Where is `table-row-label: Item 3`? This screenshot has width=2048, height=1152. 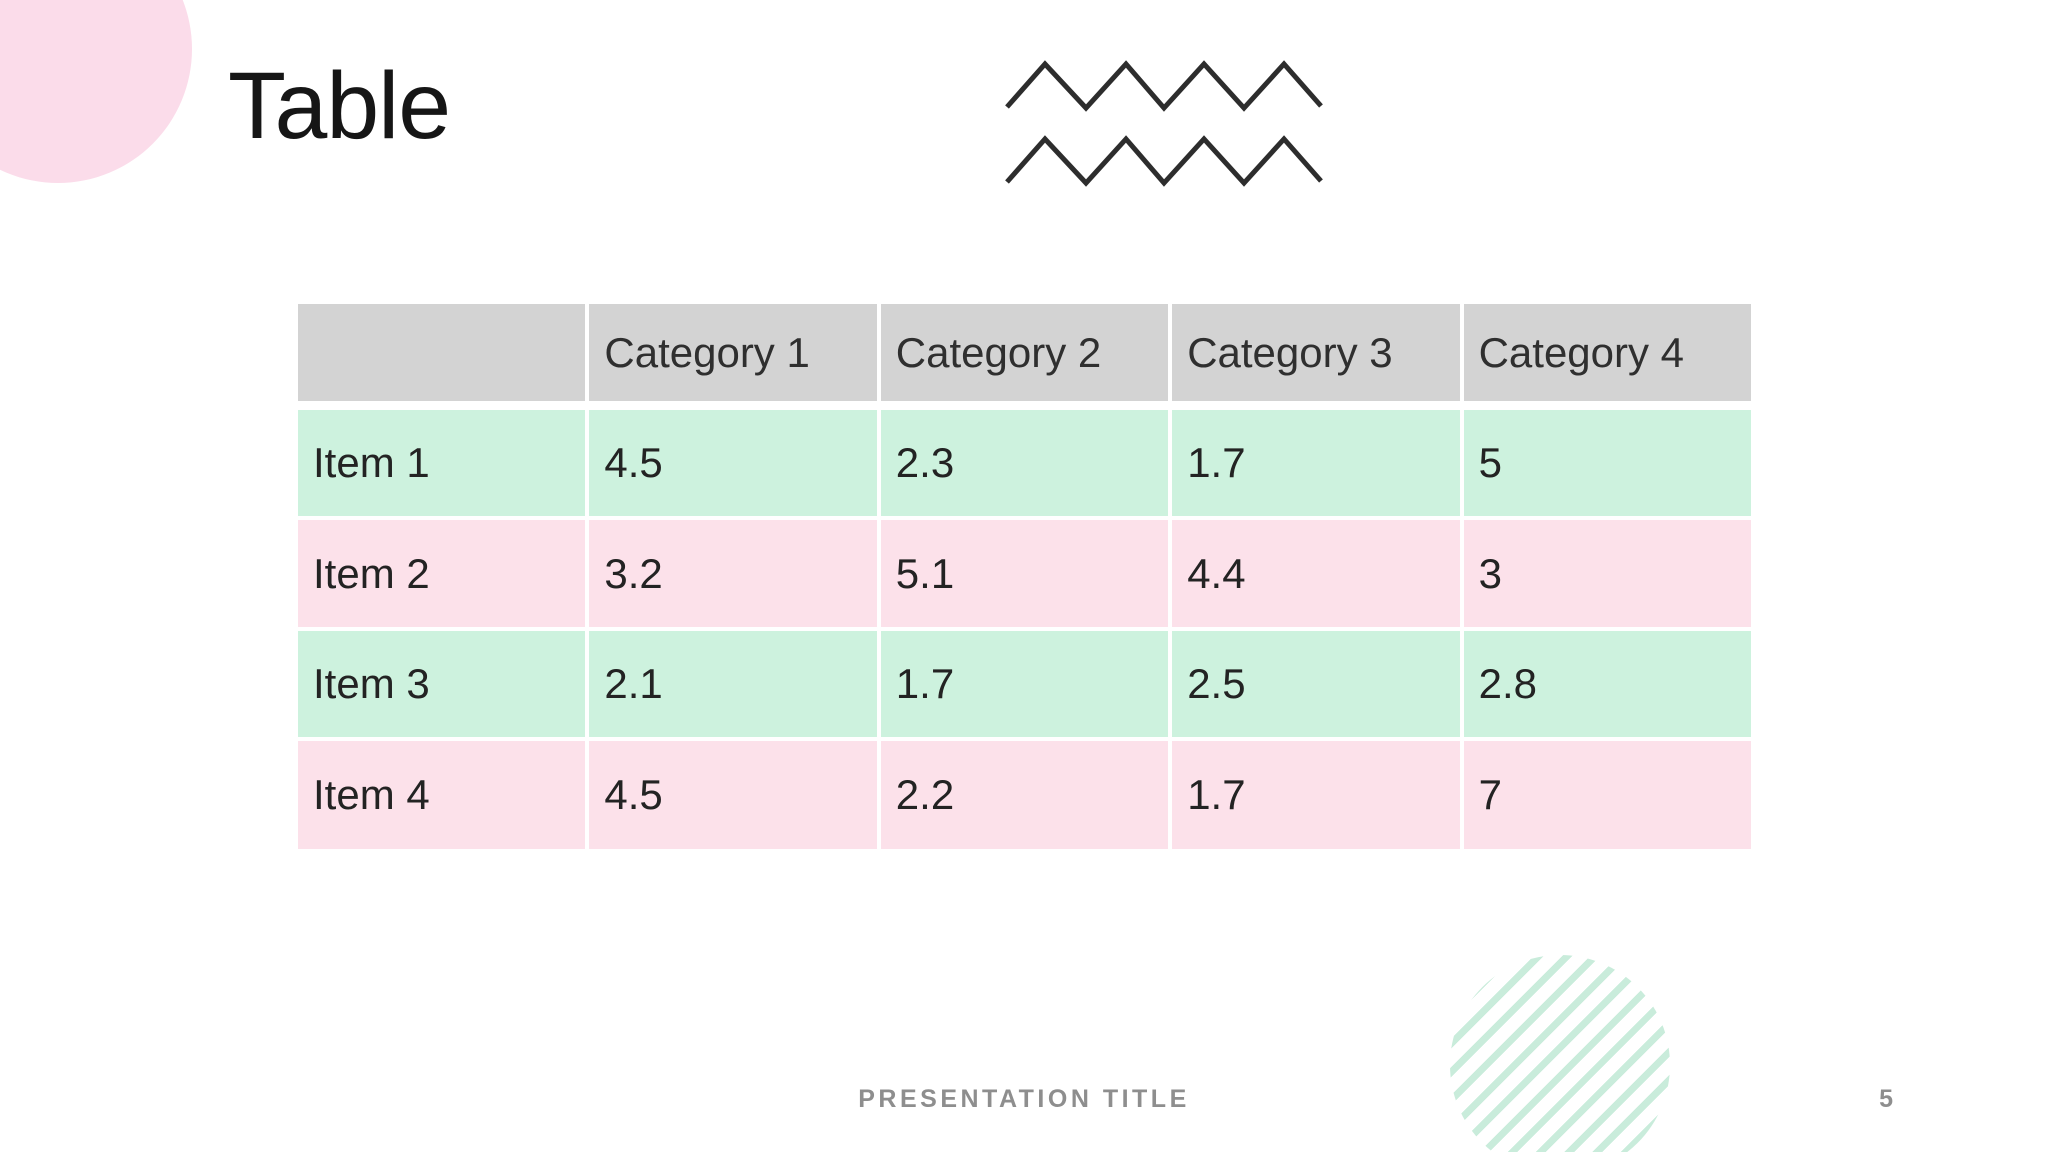
table-row-label: Item 3 is located at coordinates (442, 684).